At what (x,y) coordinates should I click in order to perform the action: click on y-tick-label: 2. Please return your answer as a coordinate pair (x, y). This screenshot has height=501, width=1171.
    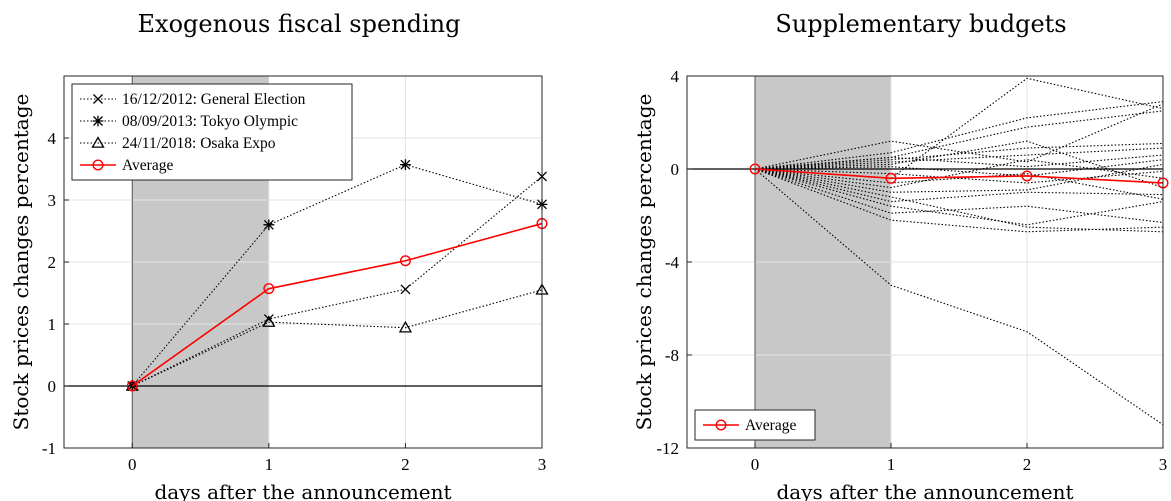
    Looking at the image, I should click on (52, 262).